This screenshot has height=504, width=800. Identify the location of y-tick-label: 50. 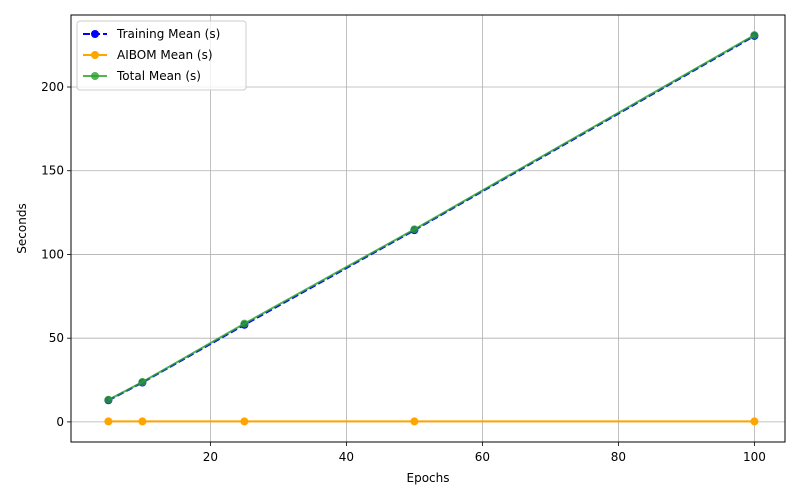
(56, 338).